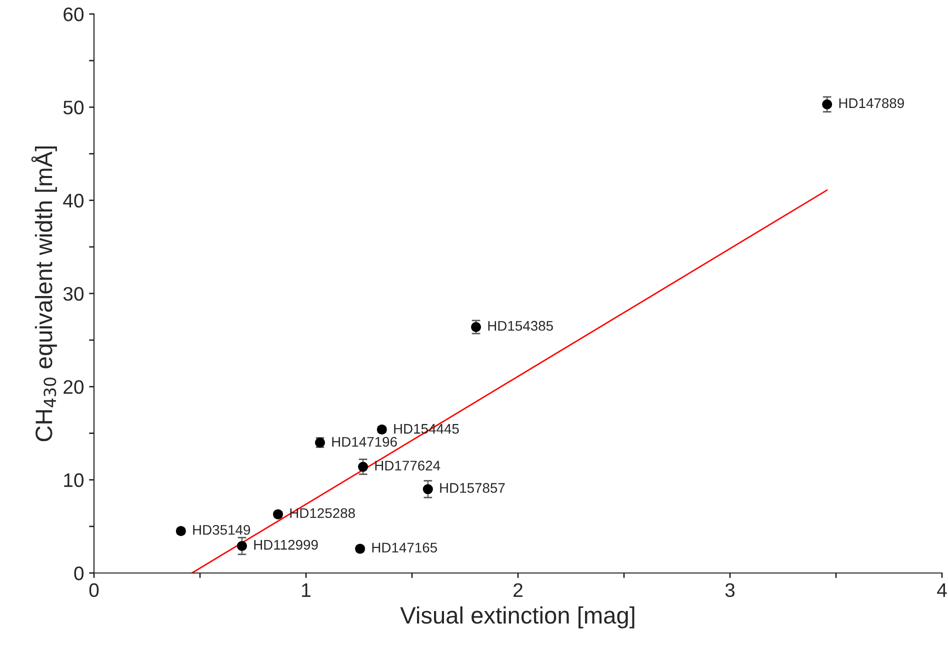 The height and width of the screenshot is (662, 948). Describe the element at coordinates (518, 590) in the screenshot. I see `x-tick-label: 2` at that location.